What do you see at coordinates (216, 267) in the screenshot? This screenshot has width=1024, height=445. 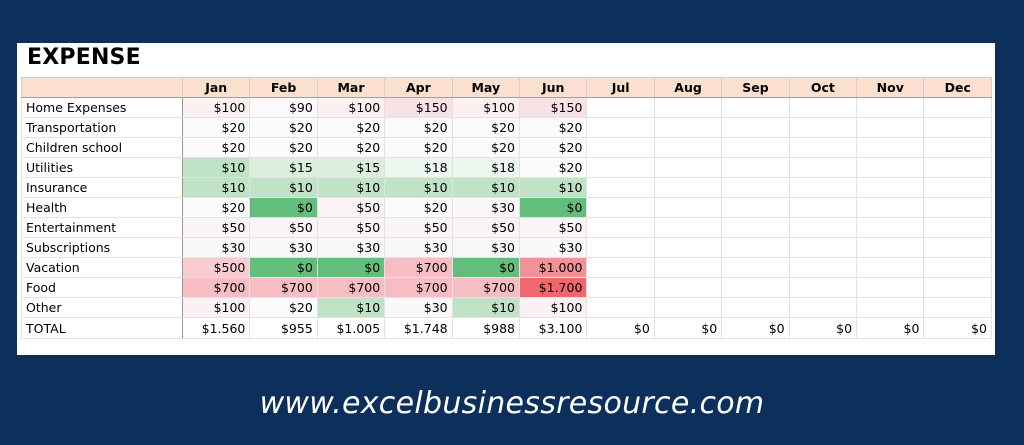 I see `value-cell: $500` at bounding box center [216, 267].